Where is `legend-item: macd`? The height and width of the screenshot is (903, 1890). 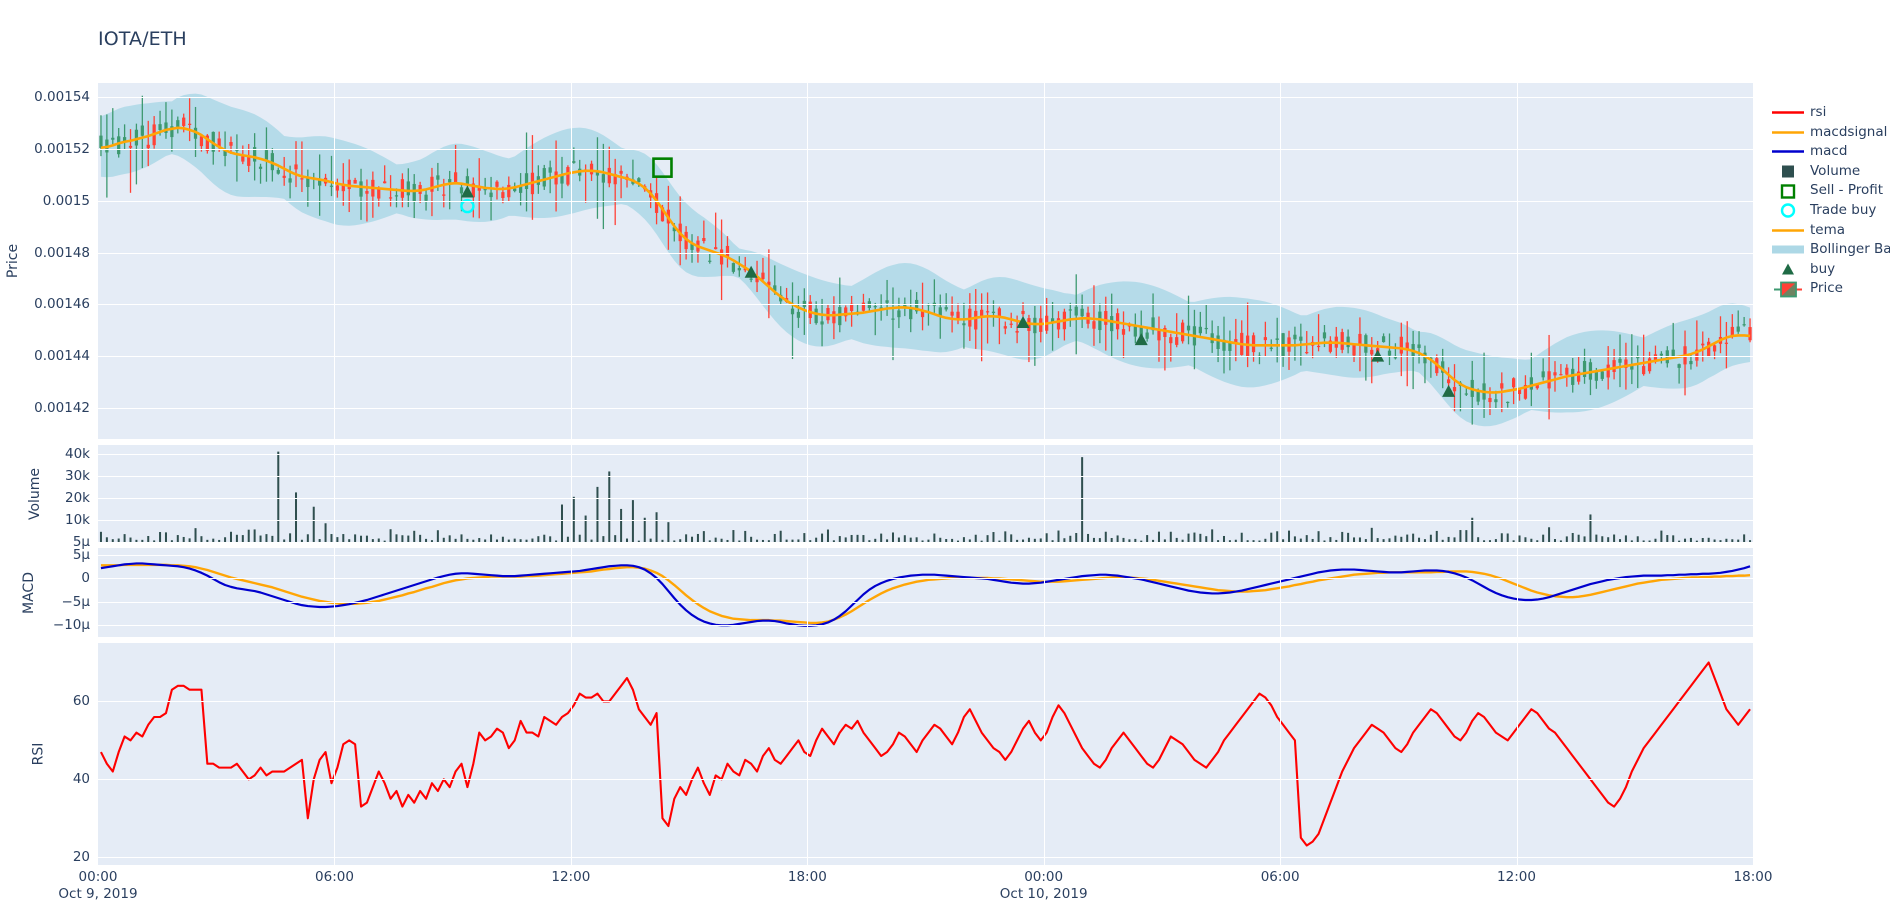 legend-item: macd is located at coordinates (1829, 152).